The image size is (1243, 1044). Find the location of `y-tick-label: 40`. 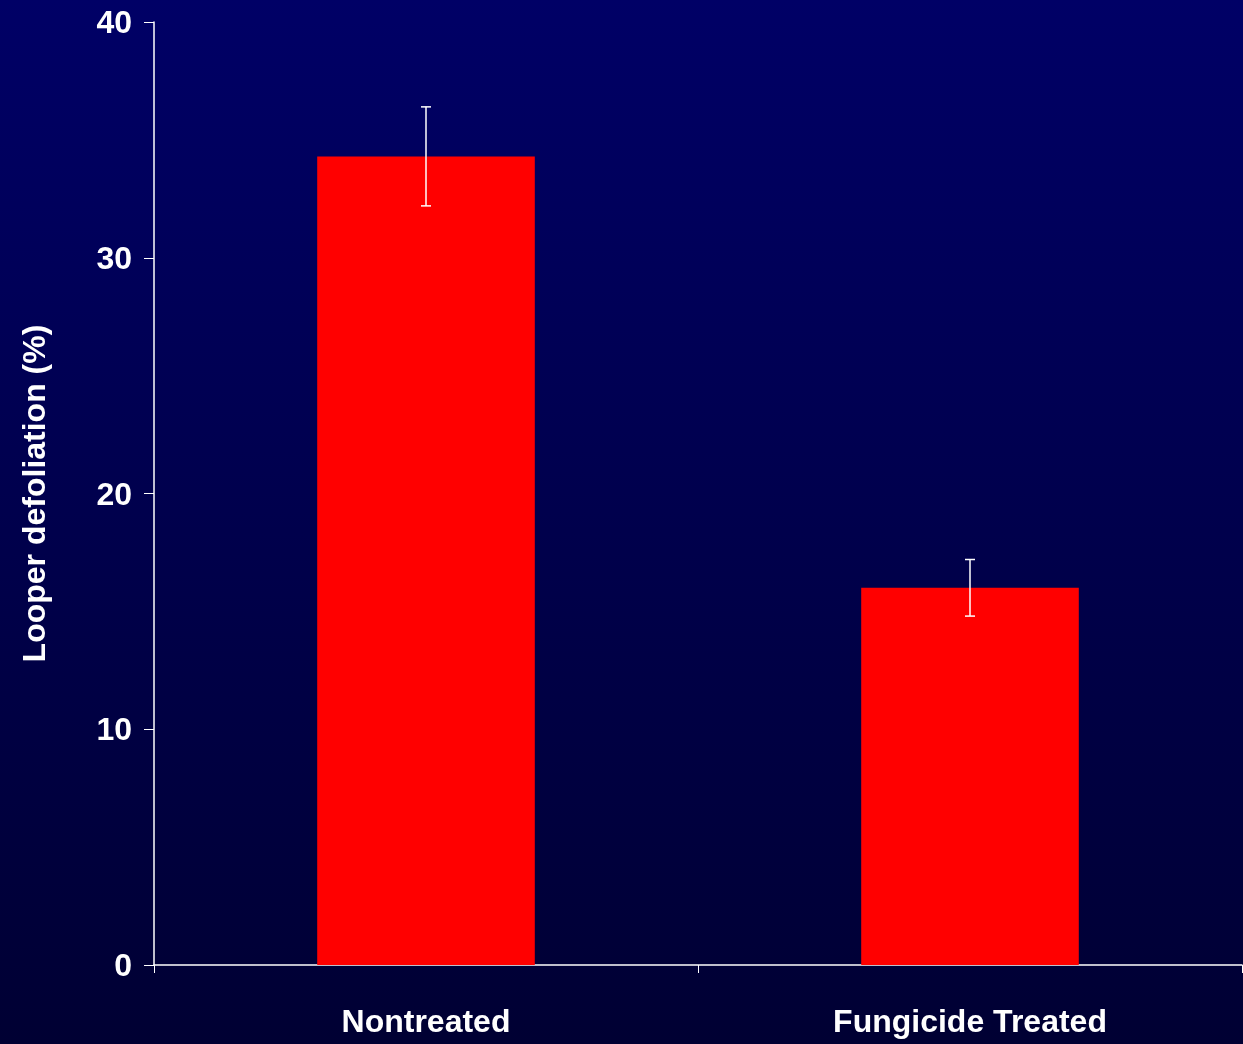

y-tick-label: 40 is located at coordinates (114, 22).